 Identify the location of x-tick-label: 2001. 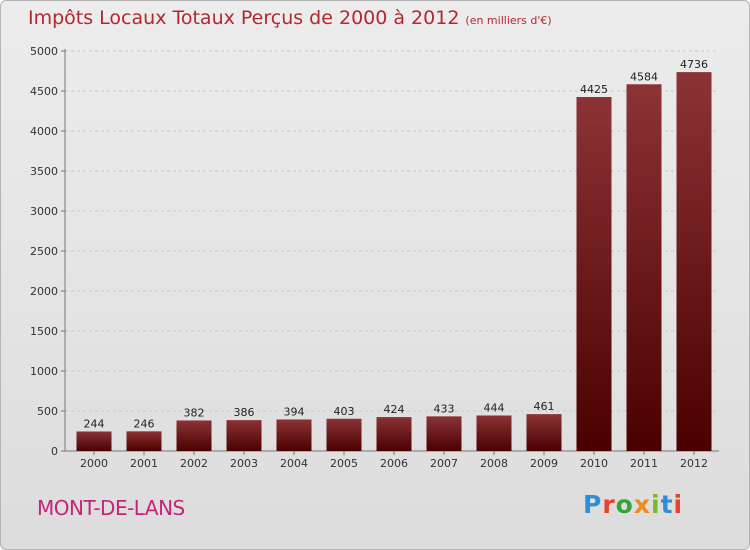
(144, 463).